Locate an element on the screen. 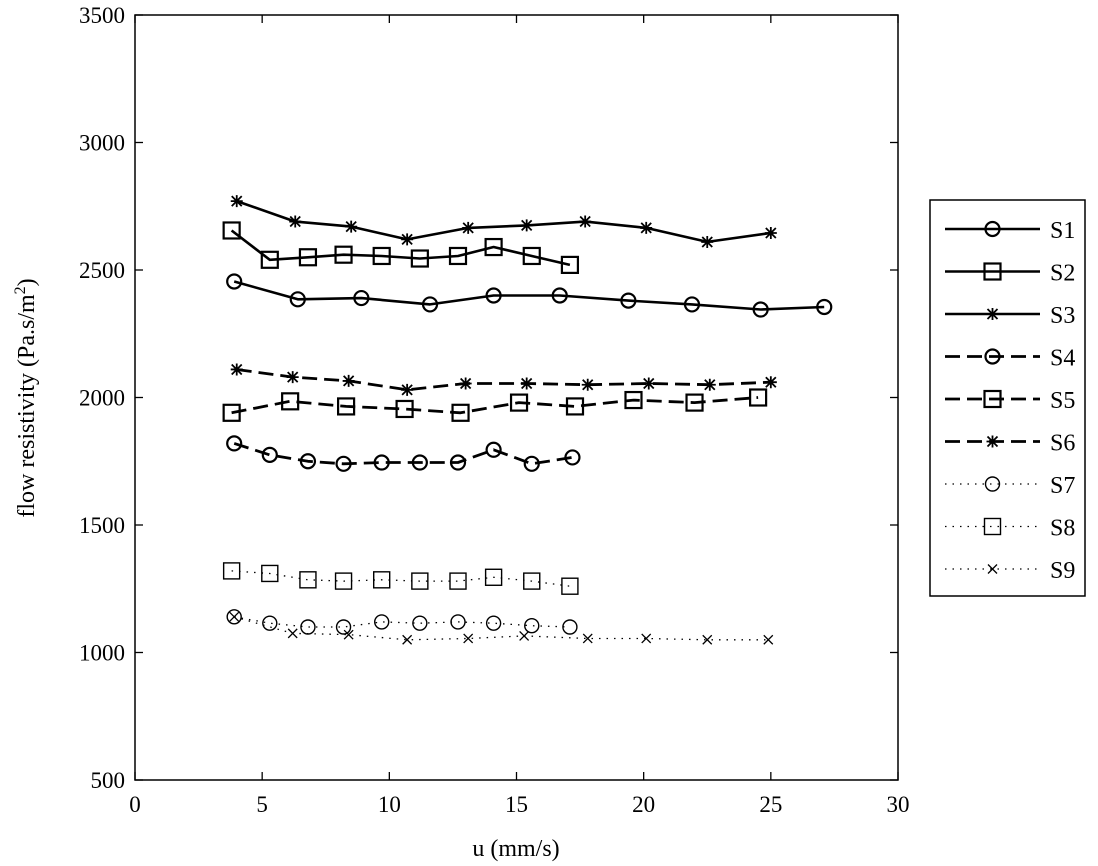 This screenshot has width=1098, height=866. series-line-s6 is located at coordinates (503, 380).